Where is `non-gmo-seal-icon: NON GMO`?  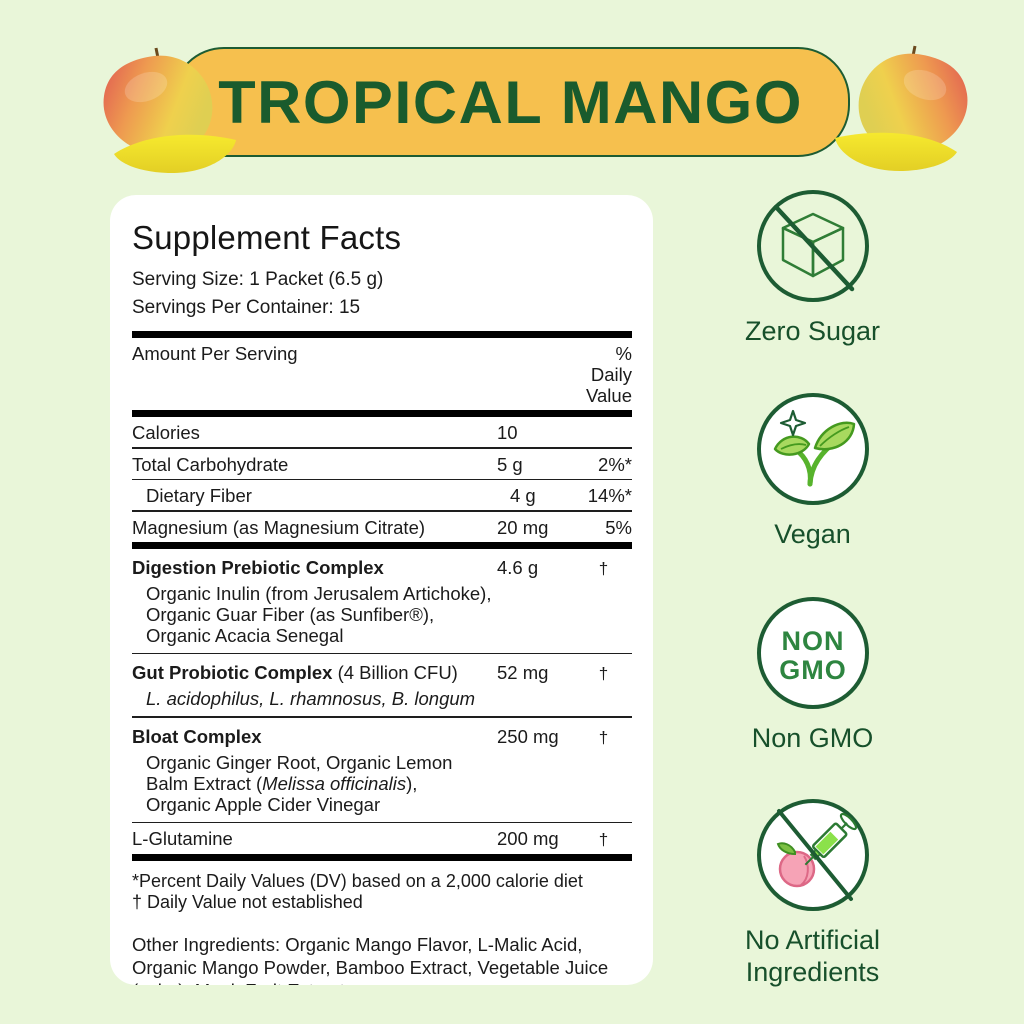
non-gmo-seal-icon: NON GMO is located at coordinates (812, 653).